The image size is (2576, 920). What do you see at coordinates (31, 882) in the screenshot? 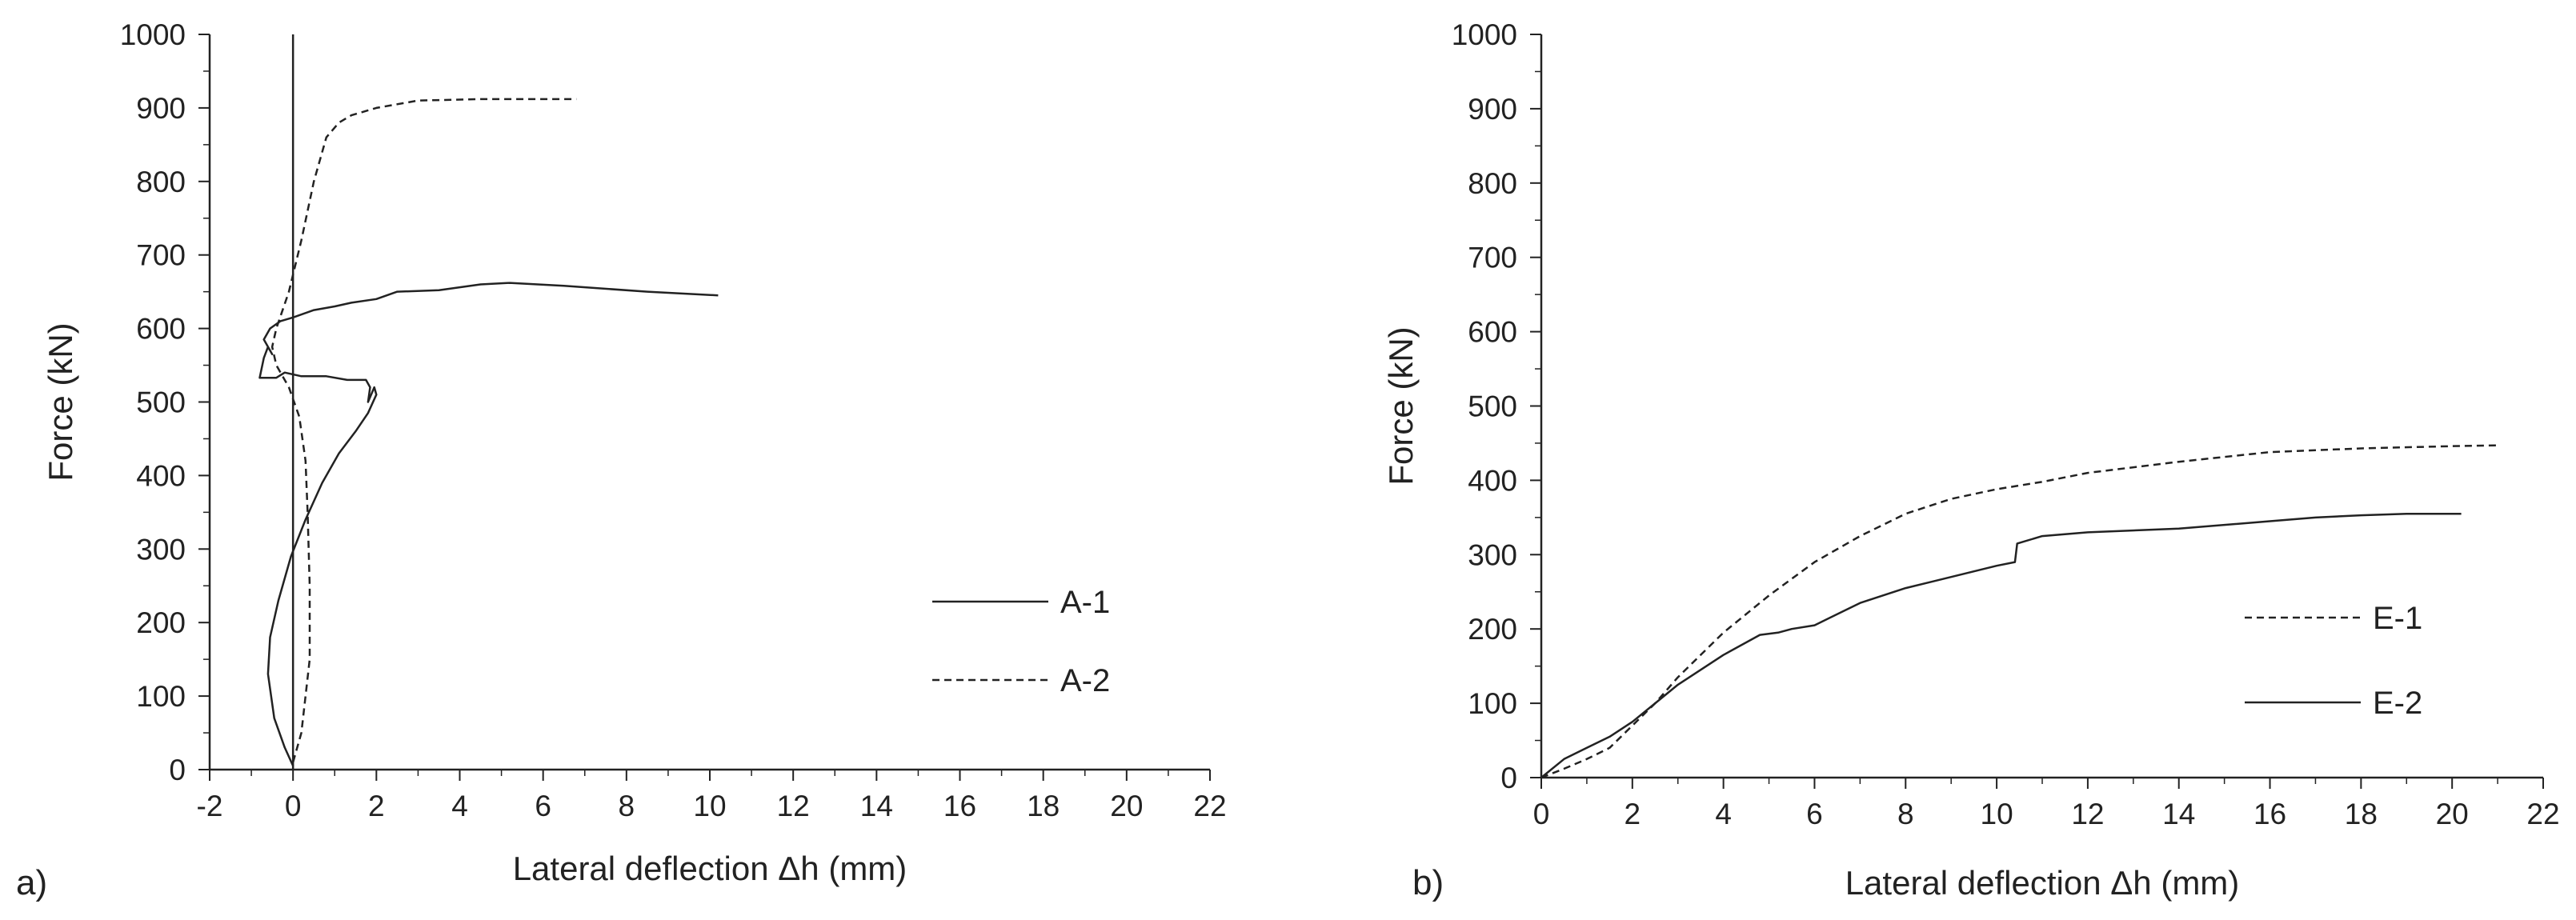
I see `panel-label: a)` at bounding box center [31, 882].